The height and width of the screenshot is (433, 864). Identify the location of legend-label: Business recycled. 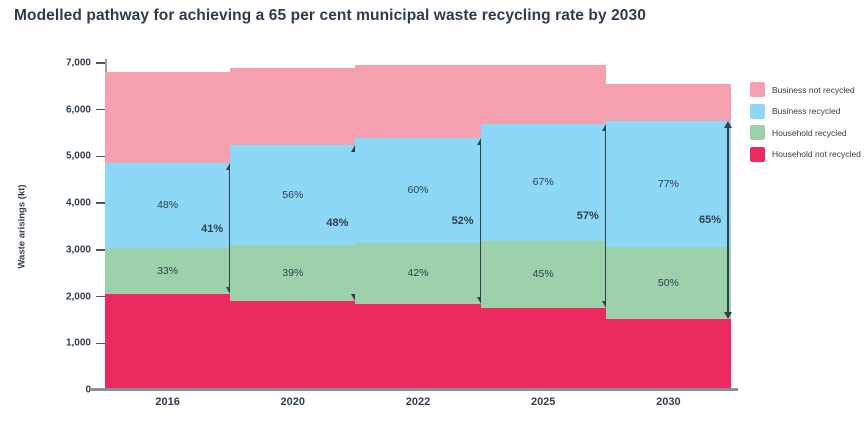
(806, 111).